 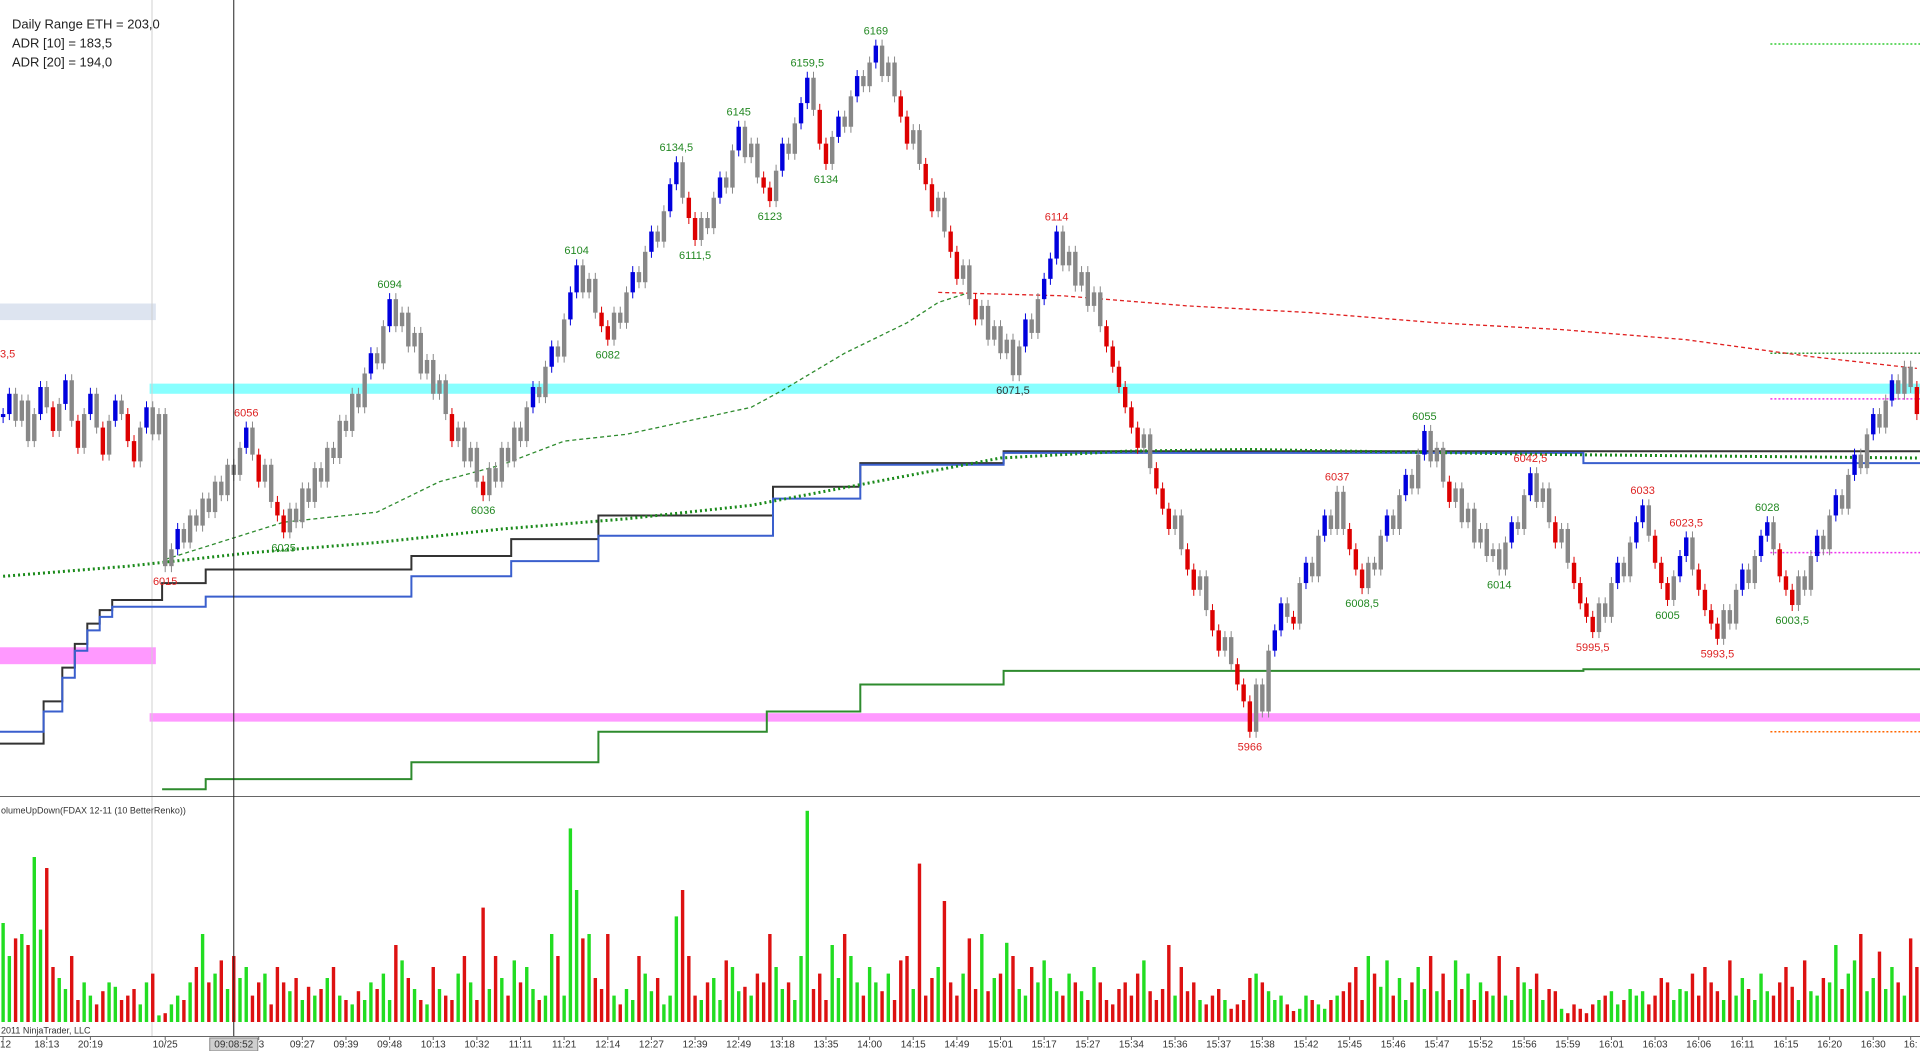 What do you see at coordinates (234, 1044) in the screenshot?
I see `crosshair-label-box` at bounding box center [234, 1044].